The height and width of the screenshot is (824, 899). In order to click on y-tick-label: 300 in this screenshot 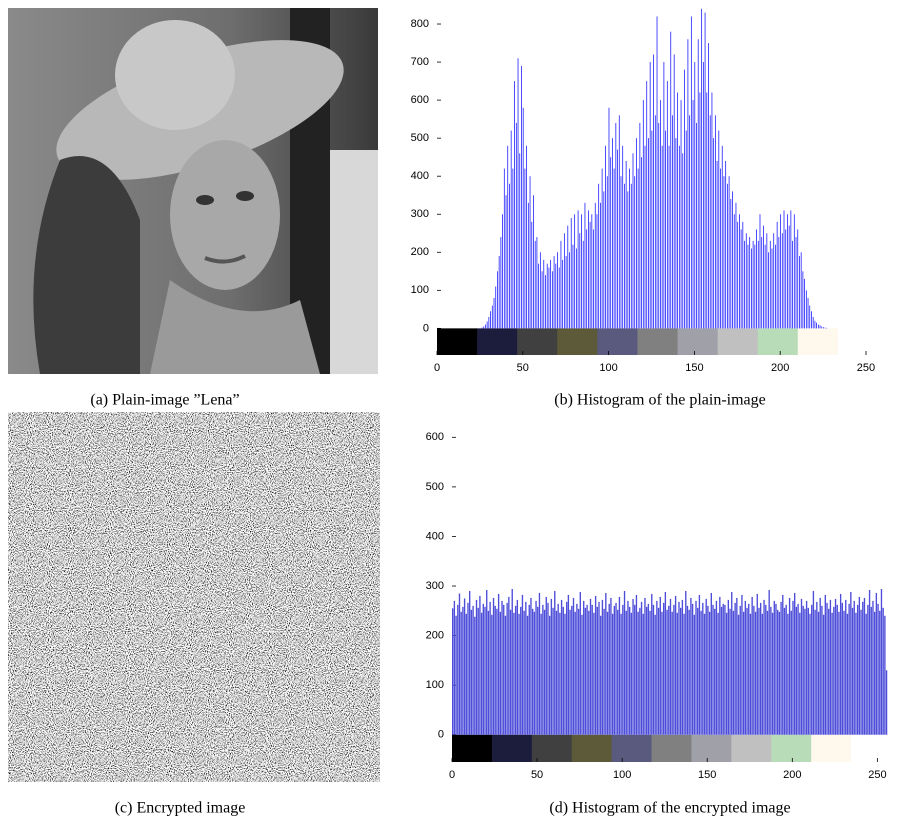, I will do `click(435, 586)`.